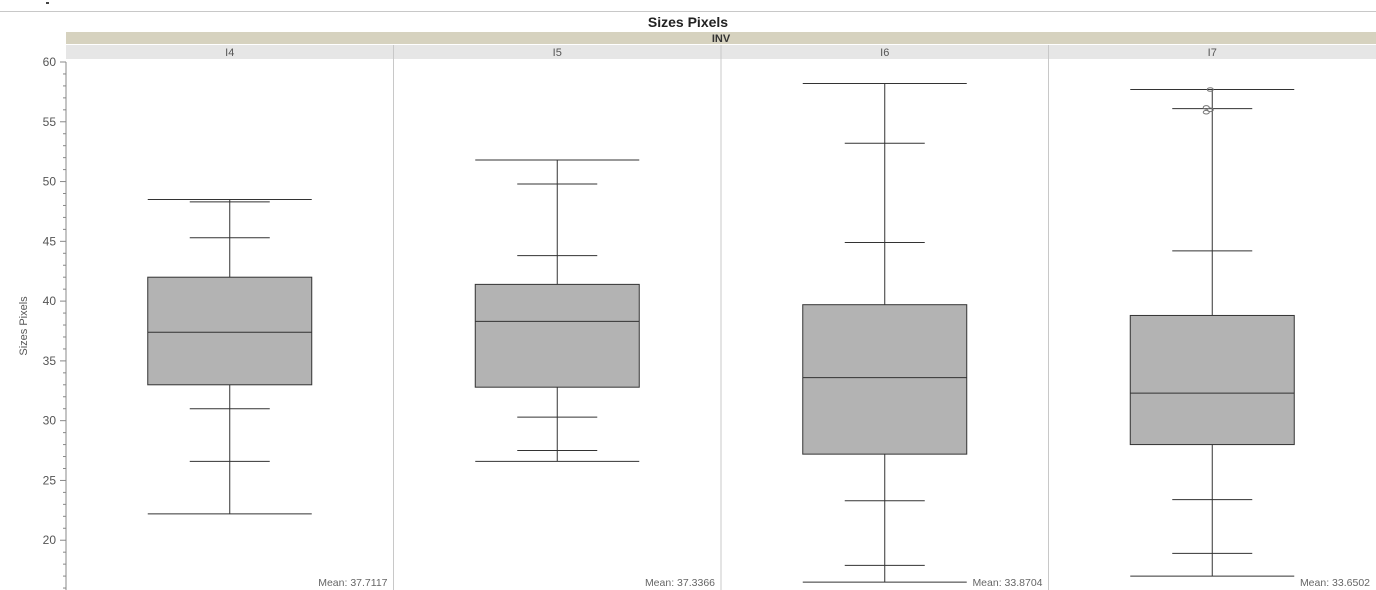 This screenshot has height=590, width=1376. I want to click on y-tick-label: 40, so click(50, 301).